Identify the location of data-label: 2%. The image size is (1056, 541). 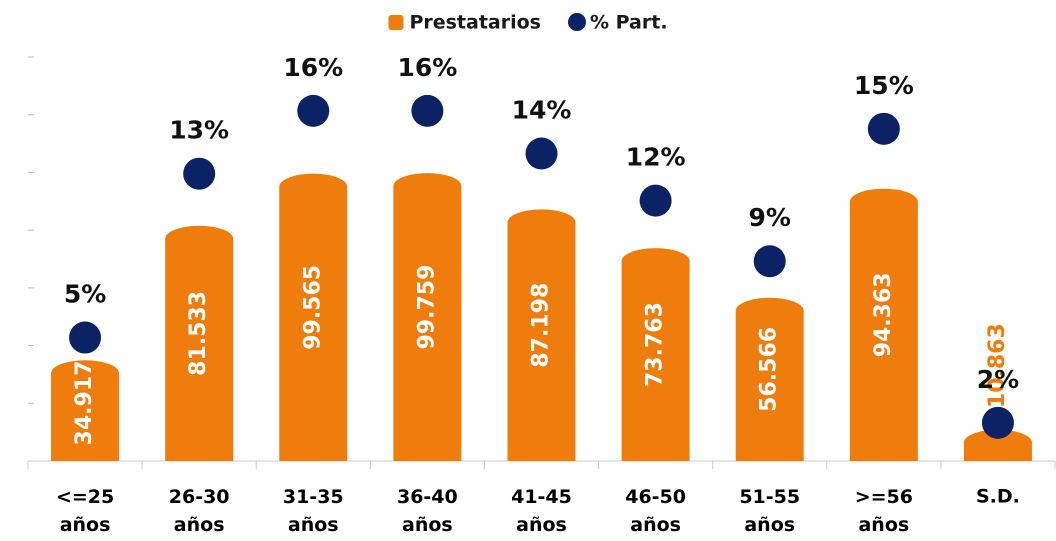
(998, 379).